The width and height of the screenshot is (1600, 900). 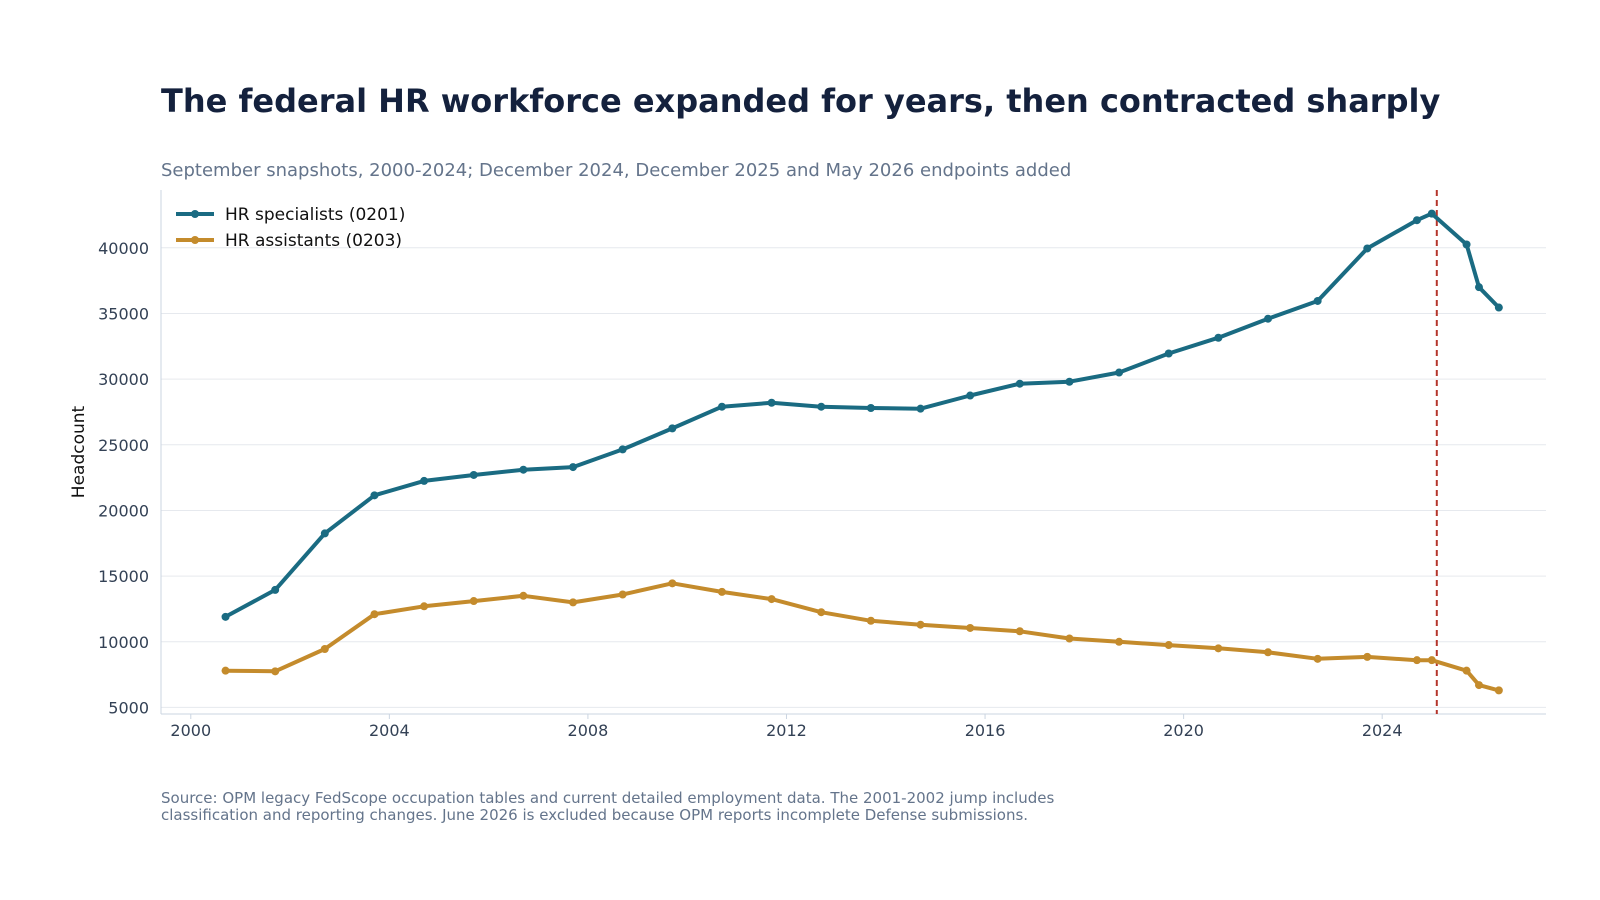 What do you see at coordinates (123, 313) in the screenshot?
I see `y-tick-label: 35000` at bounding box center [123, 313].